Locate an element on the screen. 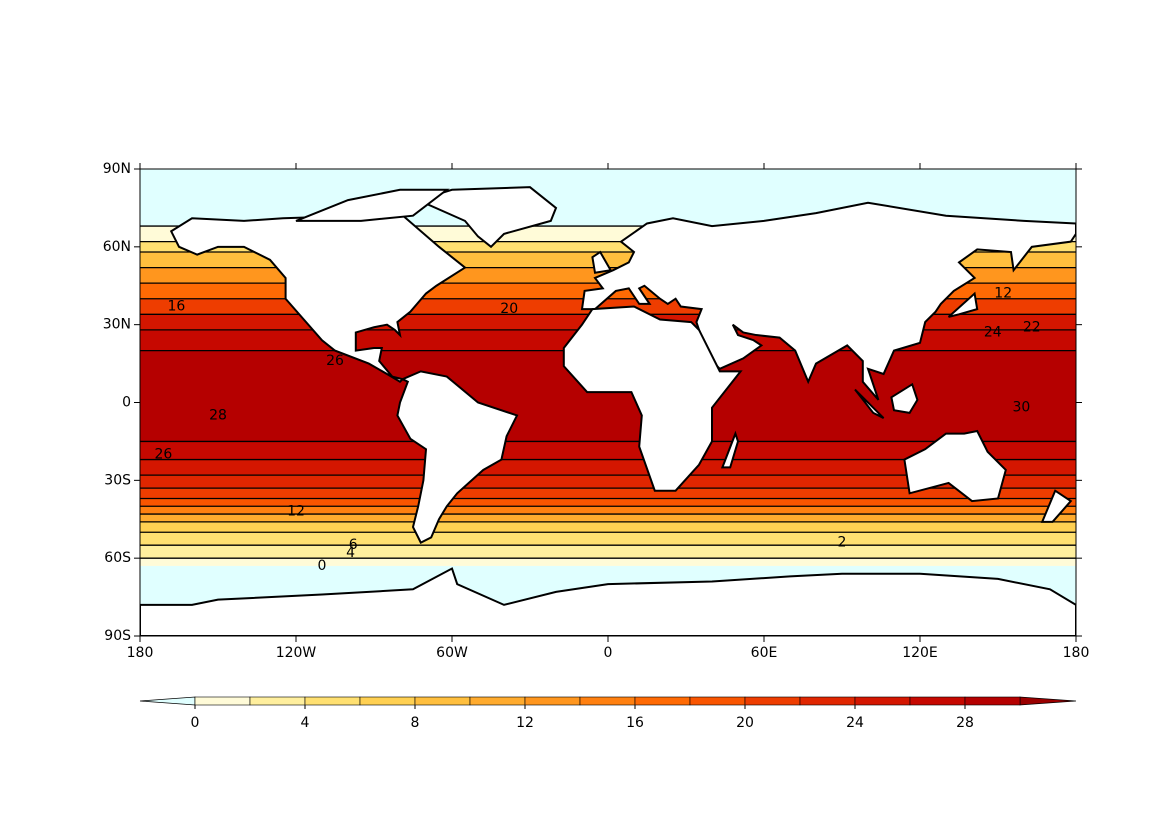 The height and width of the screenshot is (834, 1170). colorbar-tick-label: 28 is located at coordinates (965, 723).